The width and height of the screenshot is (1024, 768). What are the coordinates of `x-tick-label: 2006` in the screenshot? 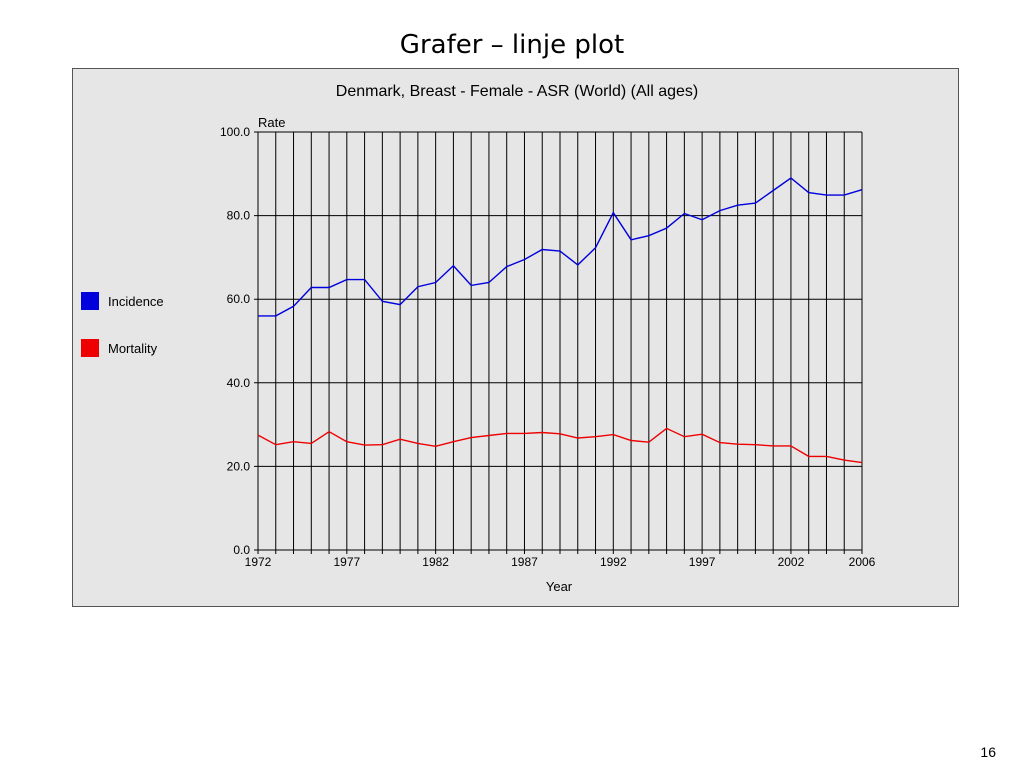 It's located at (862, 562).